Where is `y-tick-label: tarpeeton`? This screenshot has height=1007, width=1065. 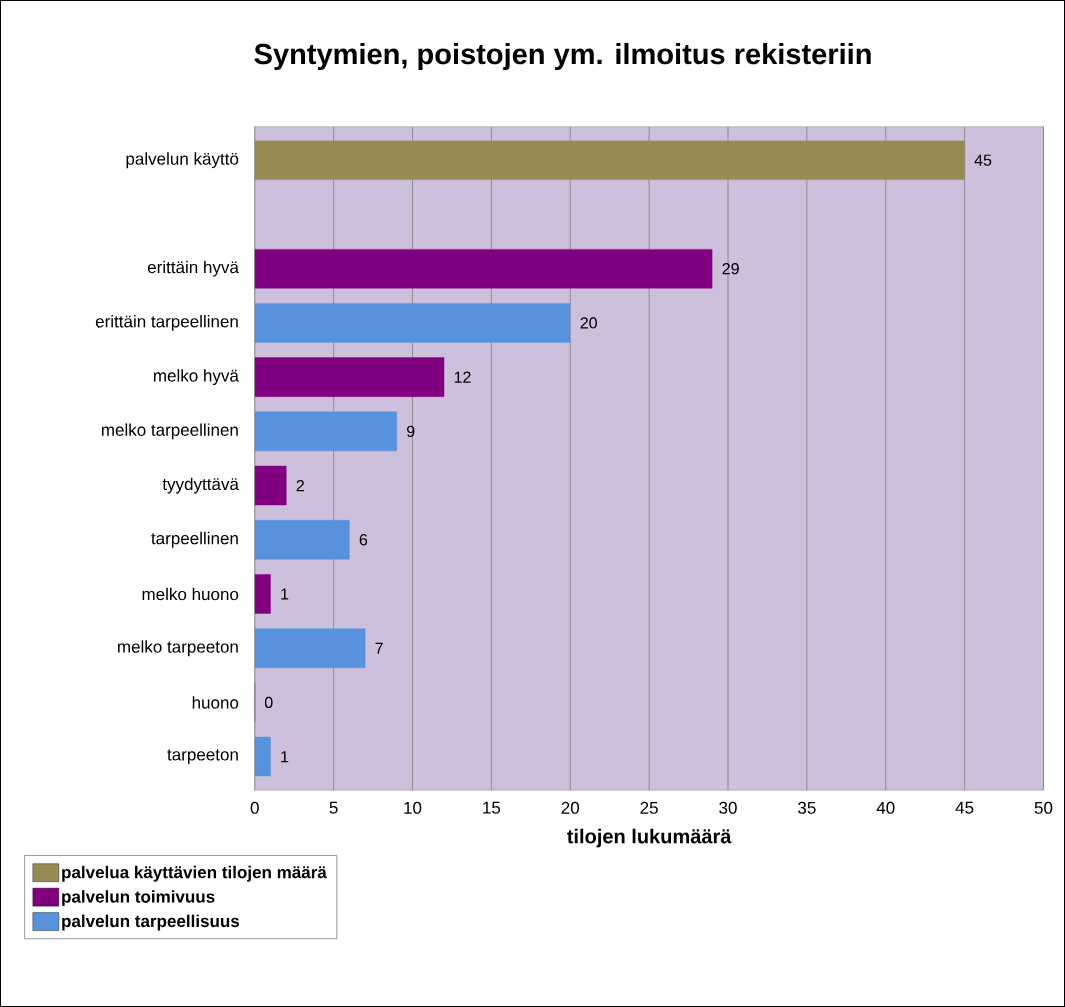
y-tick-label: tarpeeton is located at coordinates (202, 756).